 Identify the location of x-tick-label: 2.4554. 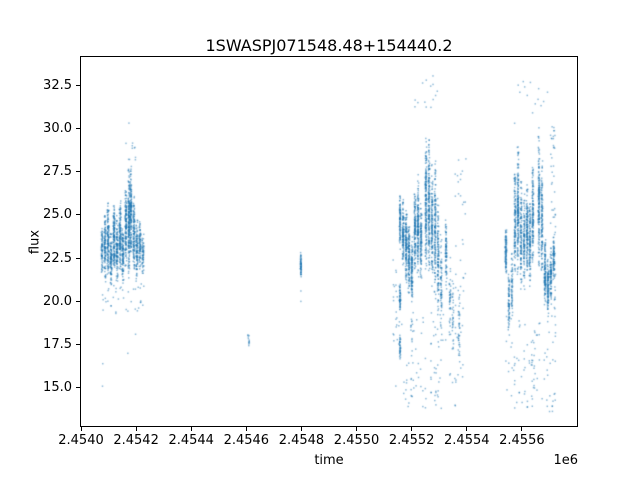
(467, 440).